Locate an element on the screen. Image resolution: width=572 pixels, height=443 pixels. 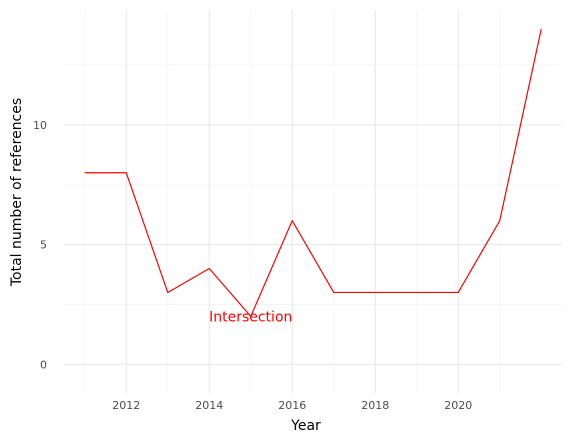
y-tick-label: 10 is located at coordinates (40, 125).